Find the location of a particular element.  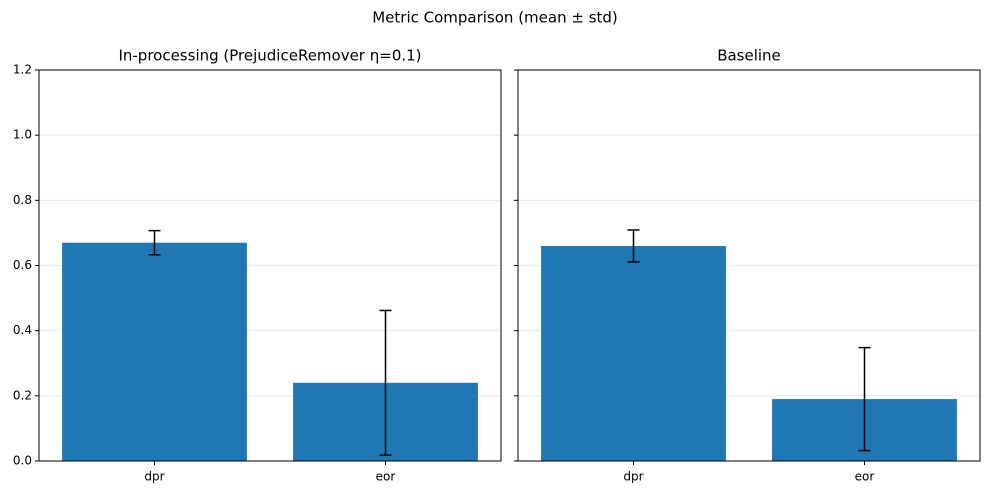

y-tick-label: 0.4 is located at coordinates (22, 330).